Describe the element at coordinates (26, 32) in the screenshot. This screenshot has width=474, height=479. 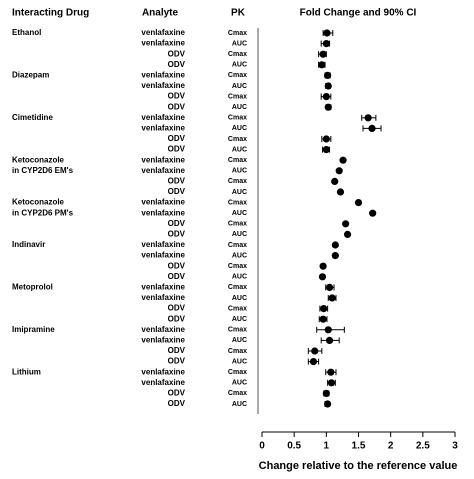
I see `drug-label: Ethanol` at that location.